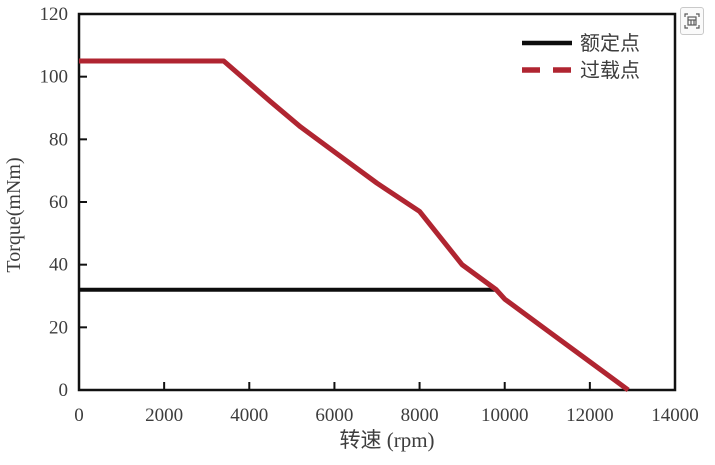 This screenshot has width=715, height=465. Describe the element at coordinates (610, 70) in the screenshot. I see `legend-label-1: 过载点` at that location.